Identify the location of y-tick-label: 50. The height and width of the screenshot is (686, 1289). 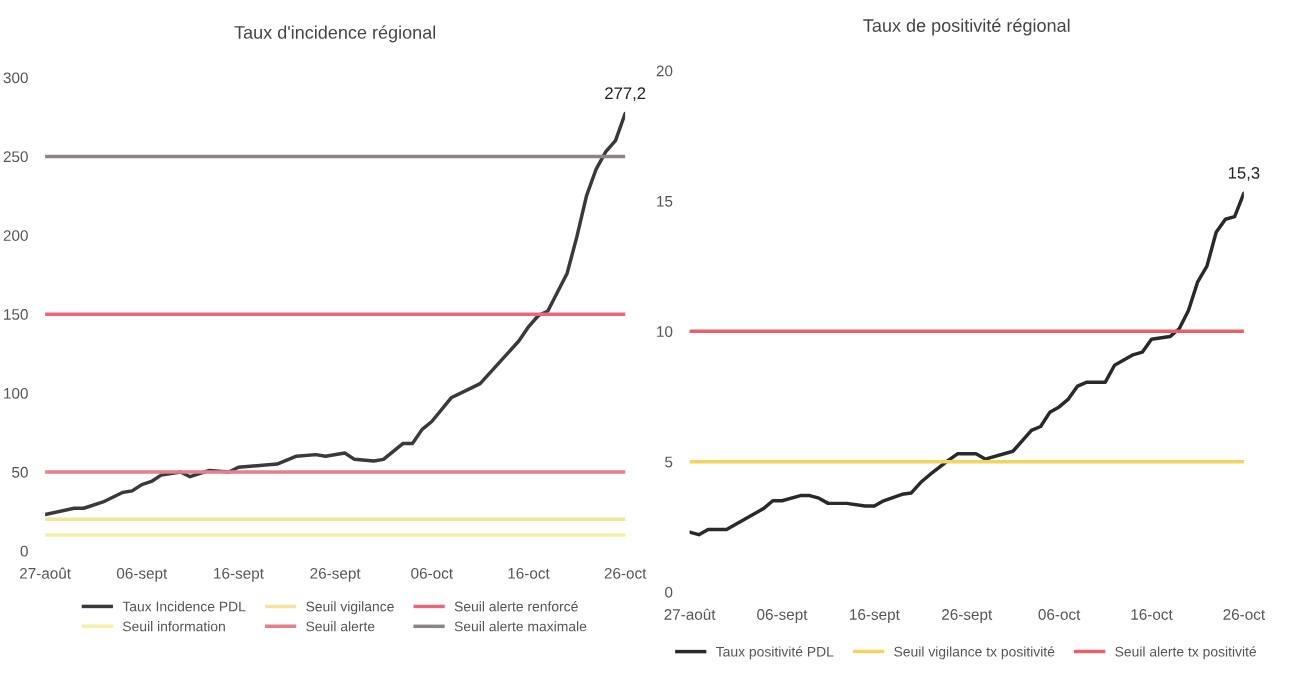
(20, 472).